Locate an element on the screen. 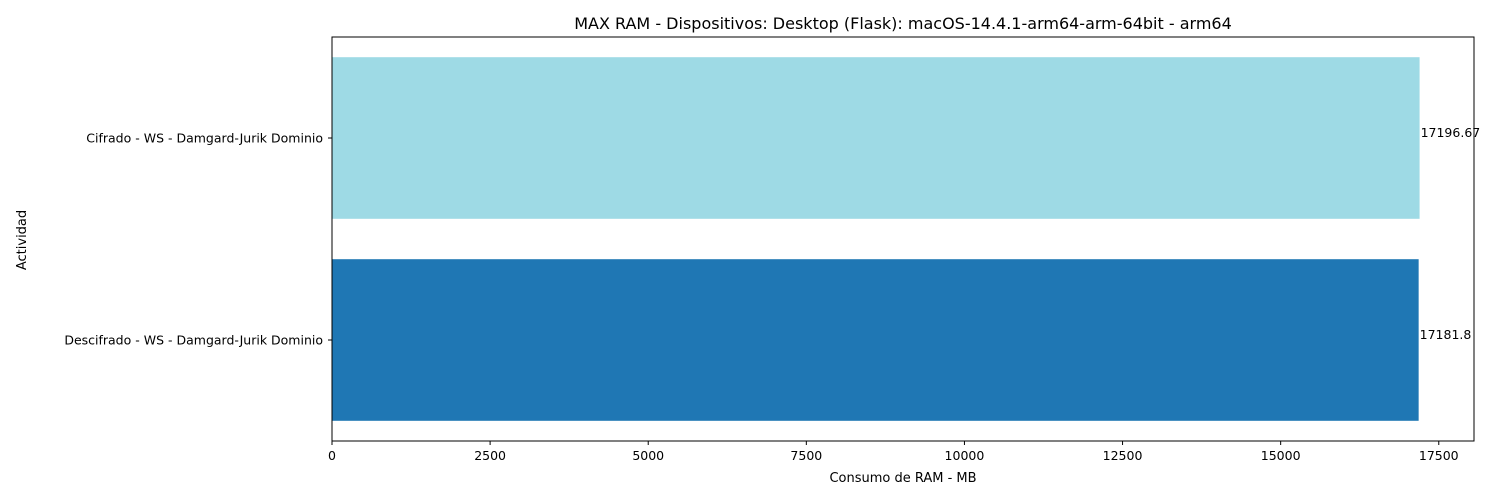 The width and height of the screenshot is (1500, 504). x-tick-label: 10000 is located at coordinates (965, 455).